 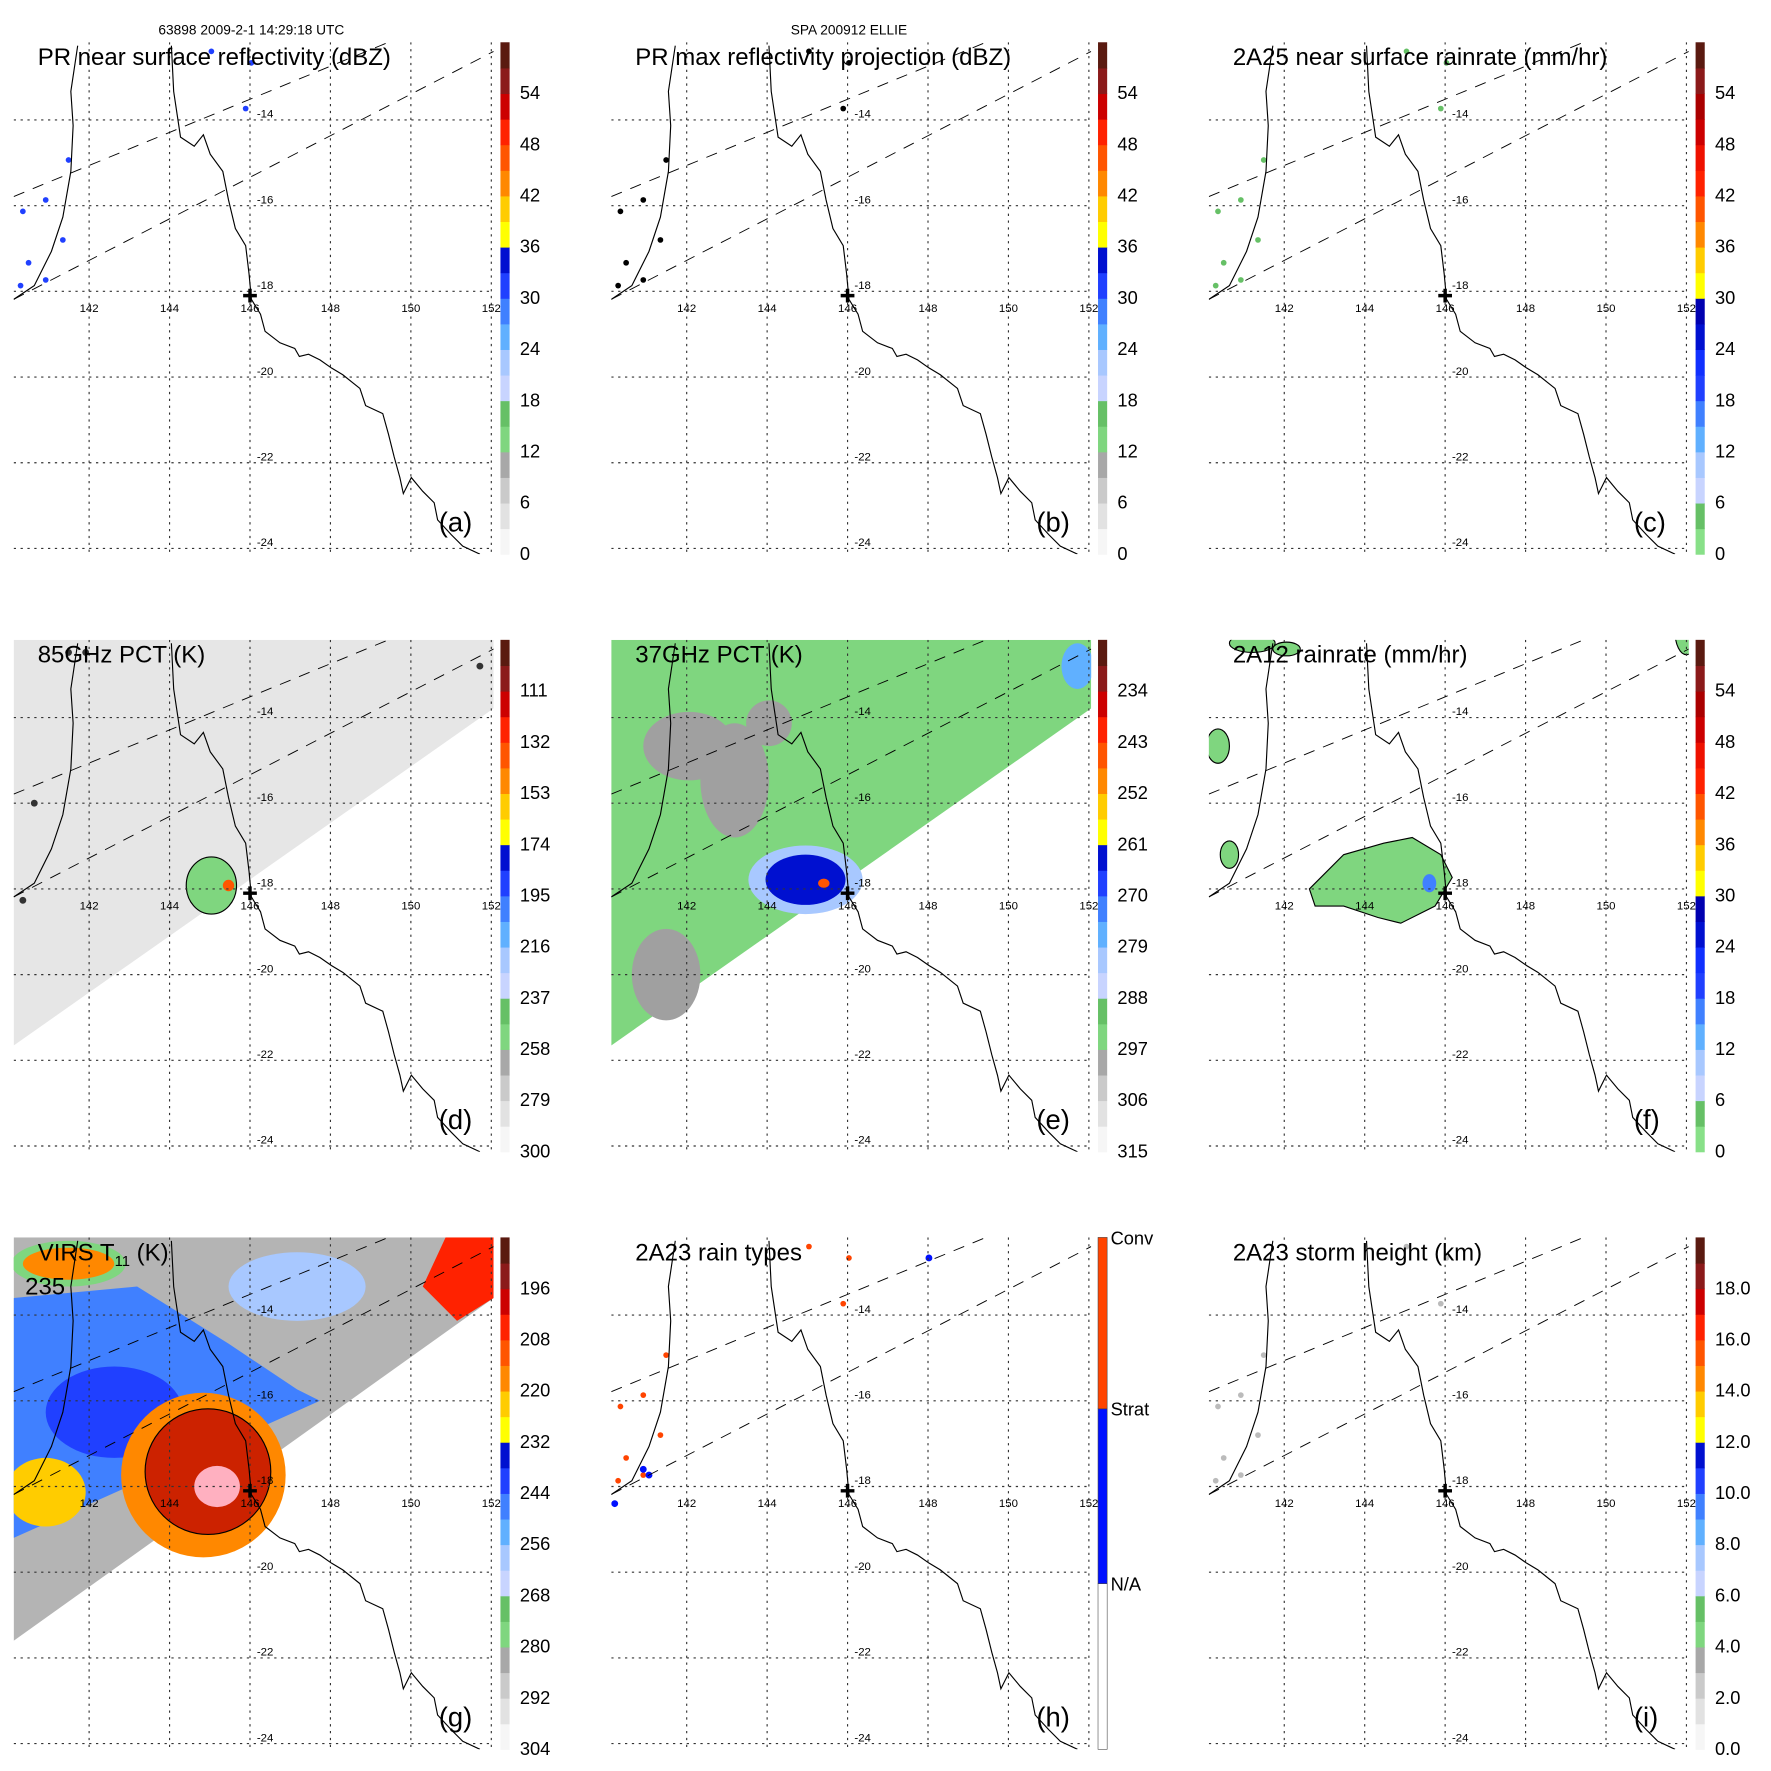 I want to click on lat-tick-label: -24, so click(x=265, y=543).